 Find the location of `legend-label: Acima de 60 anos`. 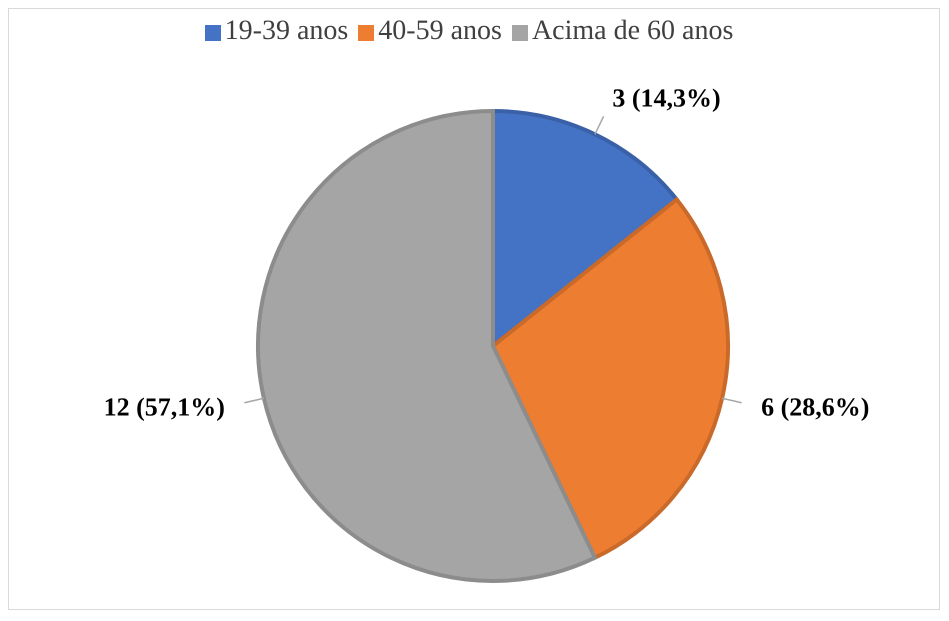

legend-label: Acima de 60 anos is located at coordinates (633, 30).